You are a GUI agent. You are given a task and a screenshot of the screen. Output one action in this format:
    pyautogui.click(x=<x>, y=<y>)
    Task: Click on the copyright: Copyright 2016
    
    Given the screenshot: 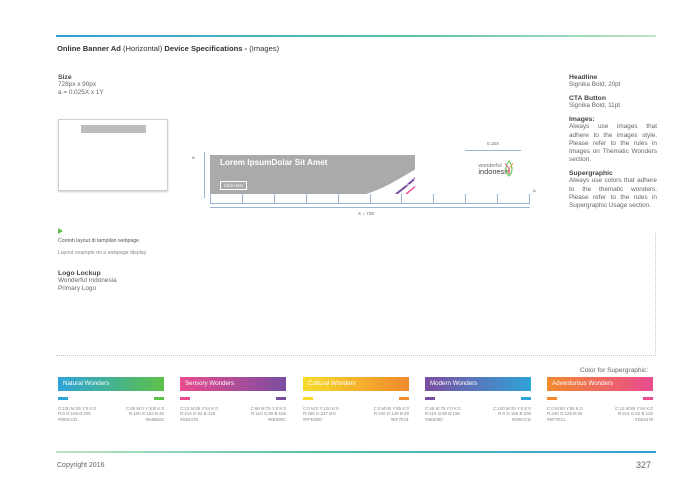 What is the action you would take?
    pyautogui.click(x=81, y=465)
    